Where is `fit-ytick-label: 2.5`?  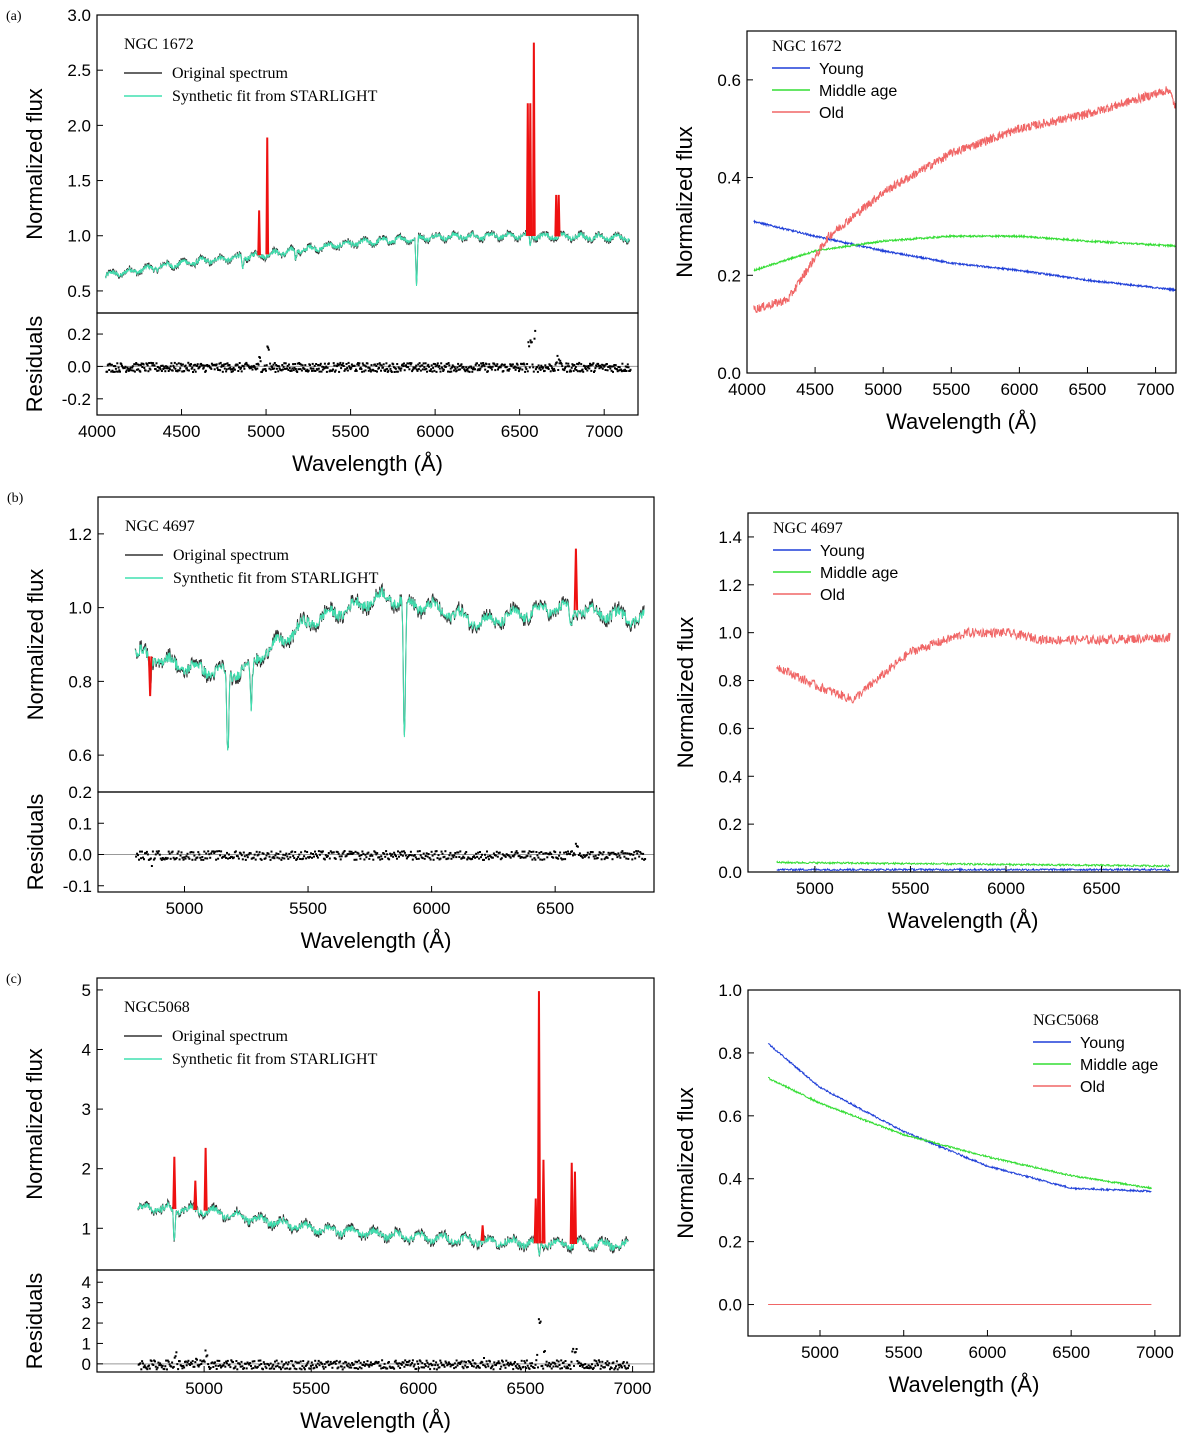 fit-ytick-label: 2.5 is located at coordinates (79, 70).